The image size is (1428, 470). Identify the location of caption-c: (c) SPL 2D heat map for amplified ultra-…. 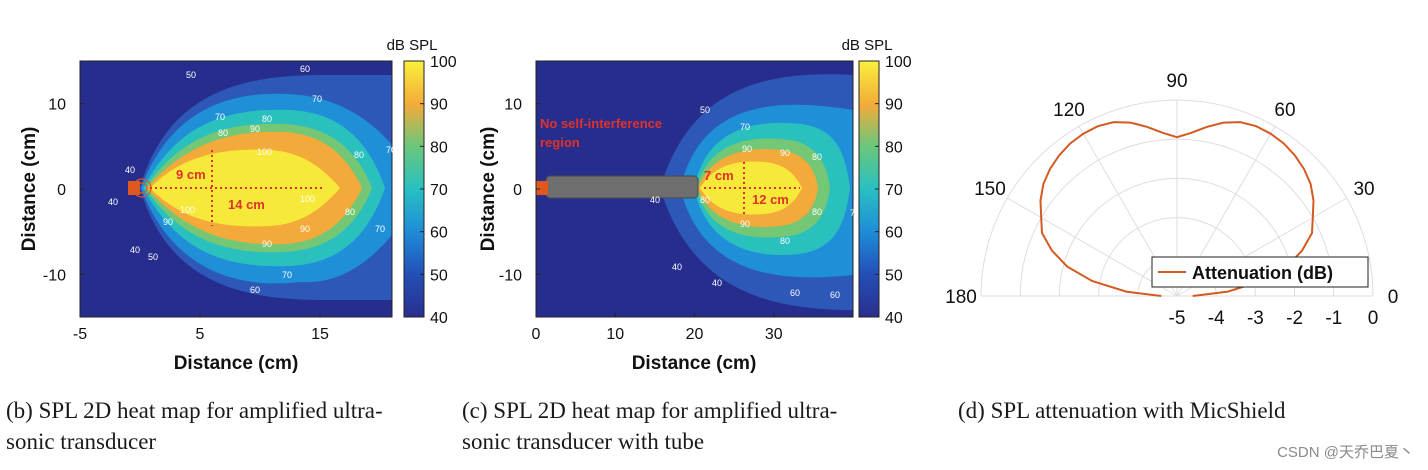
(649, 426).